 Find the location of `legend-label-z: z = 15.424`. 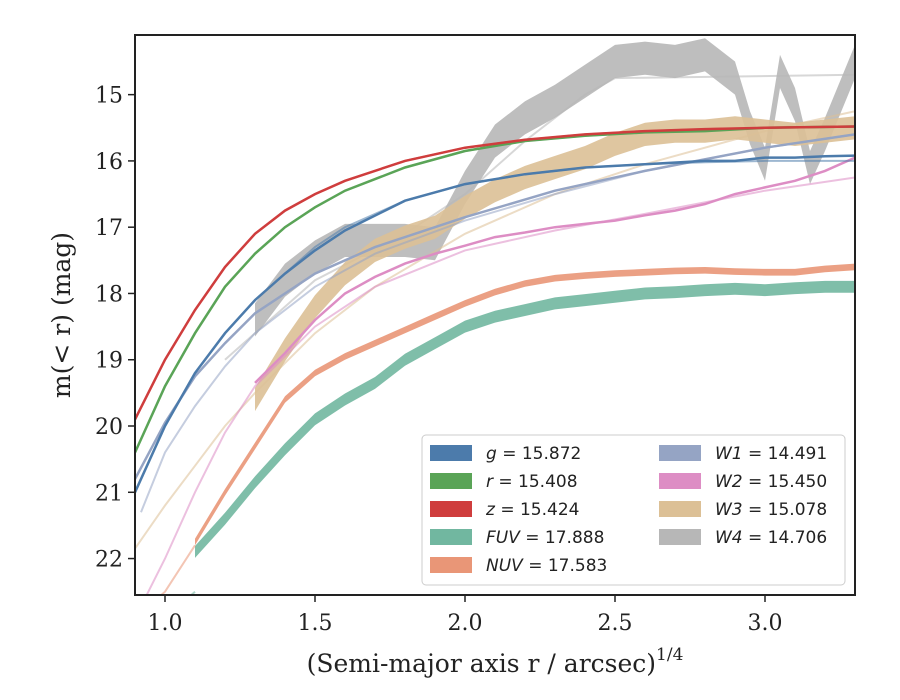

legend-label-z: z = 15.424 is located at coordinates (532, 510).